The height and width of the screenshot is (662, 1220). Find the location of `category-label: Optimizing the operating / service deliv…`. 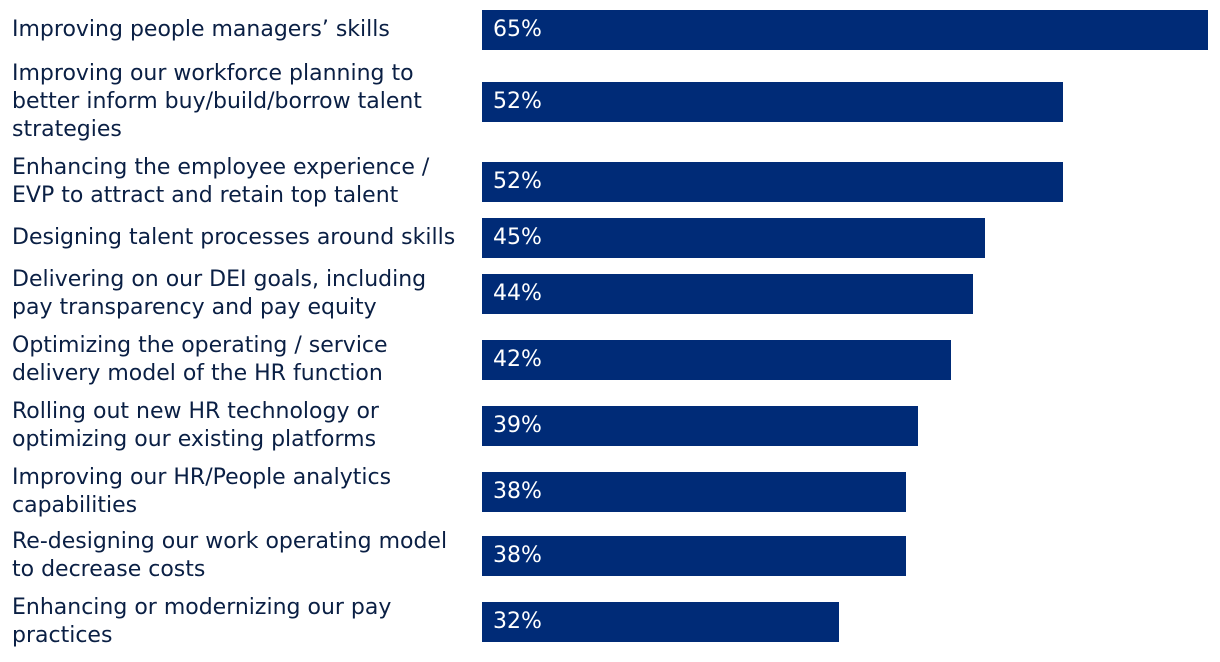

category-label: Optimizing the operating / service deliv… is located at coordinates (200, 359).